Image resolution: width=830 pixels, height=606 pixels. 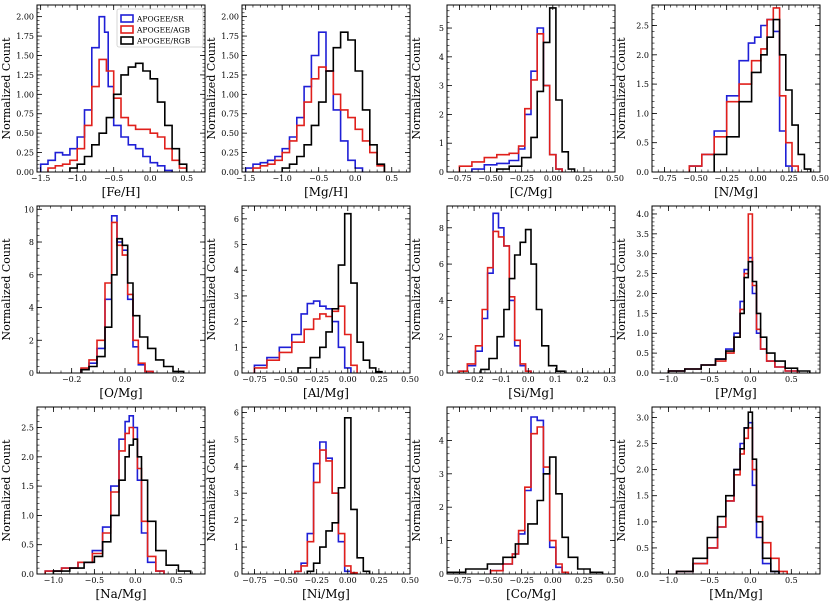 What do you see at coordinates (230, 114) in the screenshot?
I see `y-tick-label: 0.75` at bounding box center [230, 114].